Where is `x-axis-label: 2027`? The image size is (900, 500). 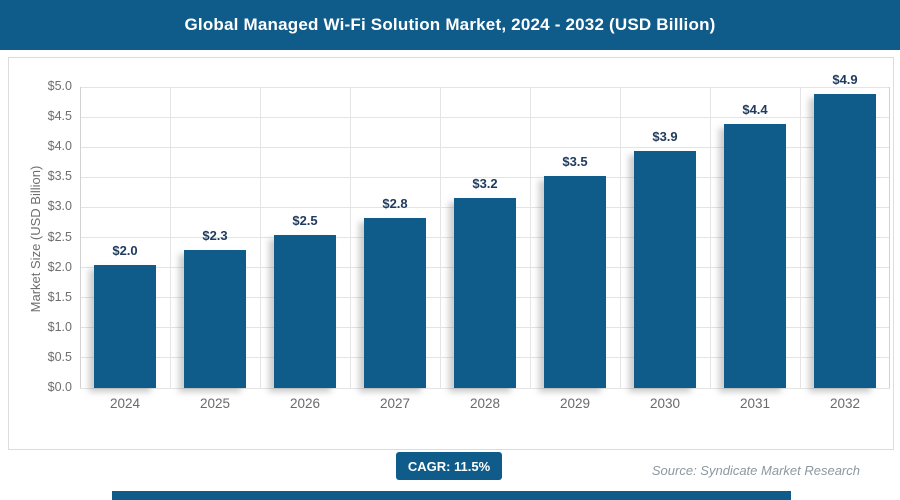
x-axis-label: 2027 is located at coordinates (395, 403).